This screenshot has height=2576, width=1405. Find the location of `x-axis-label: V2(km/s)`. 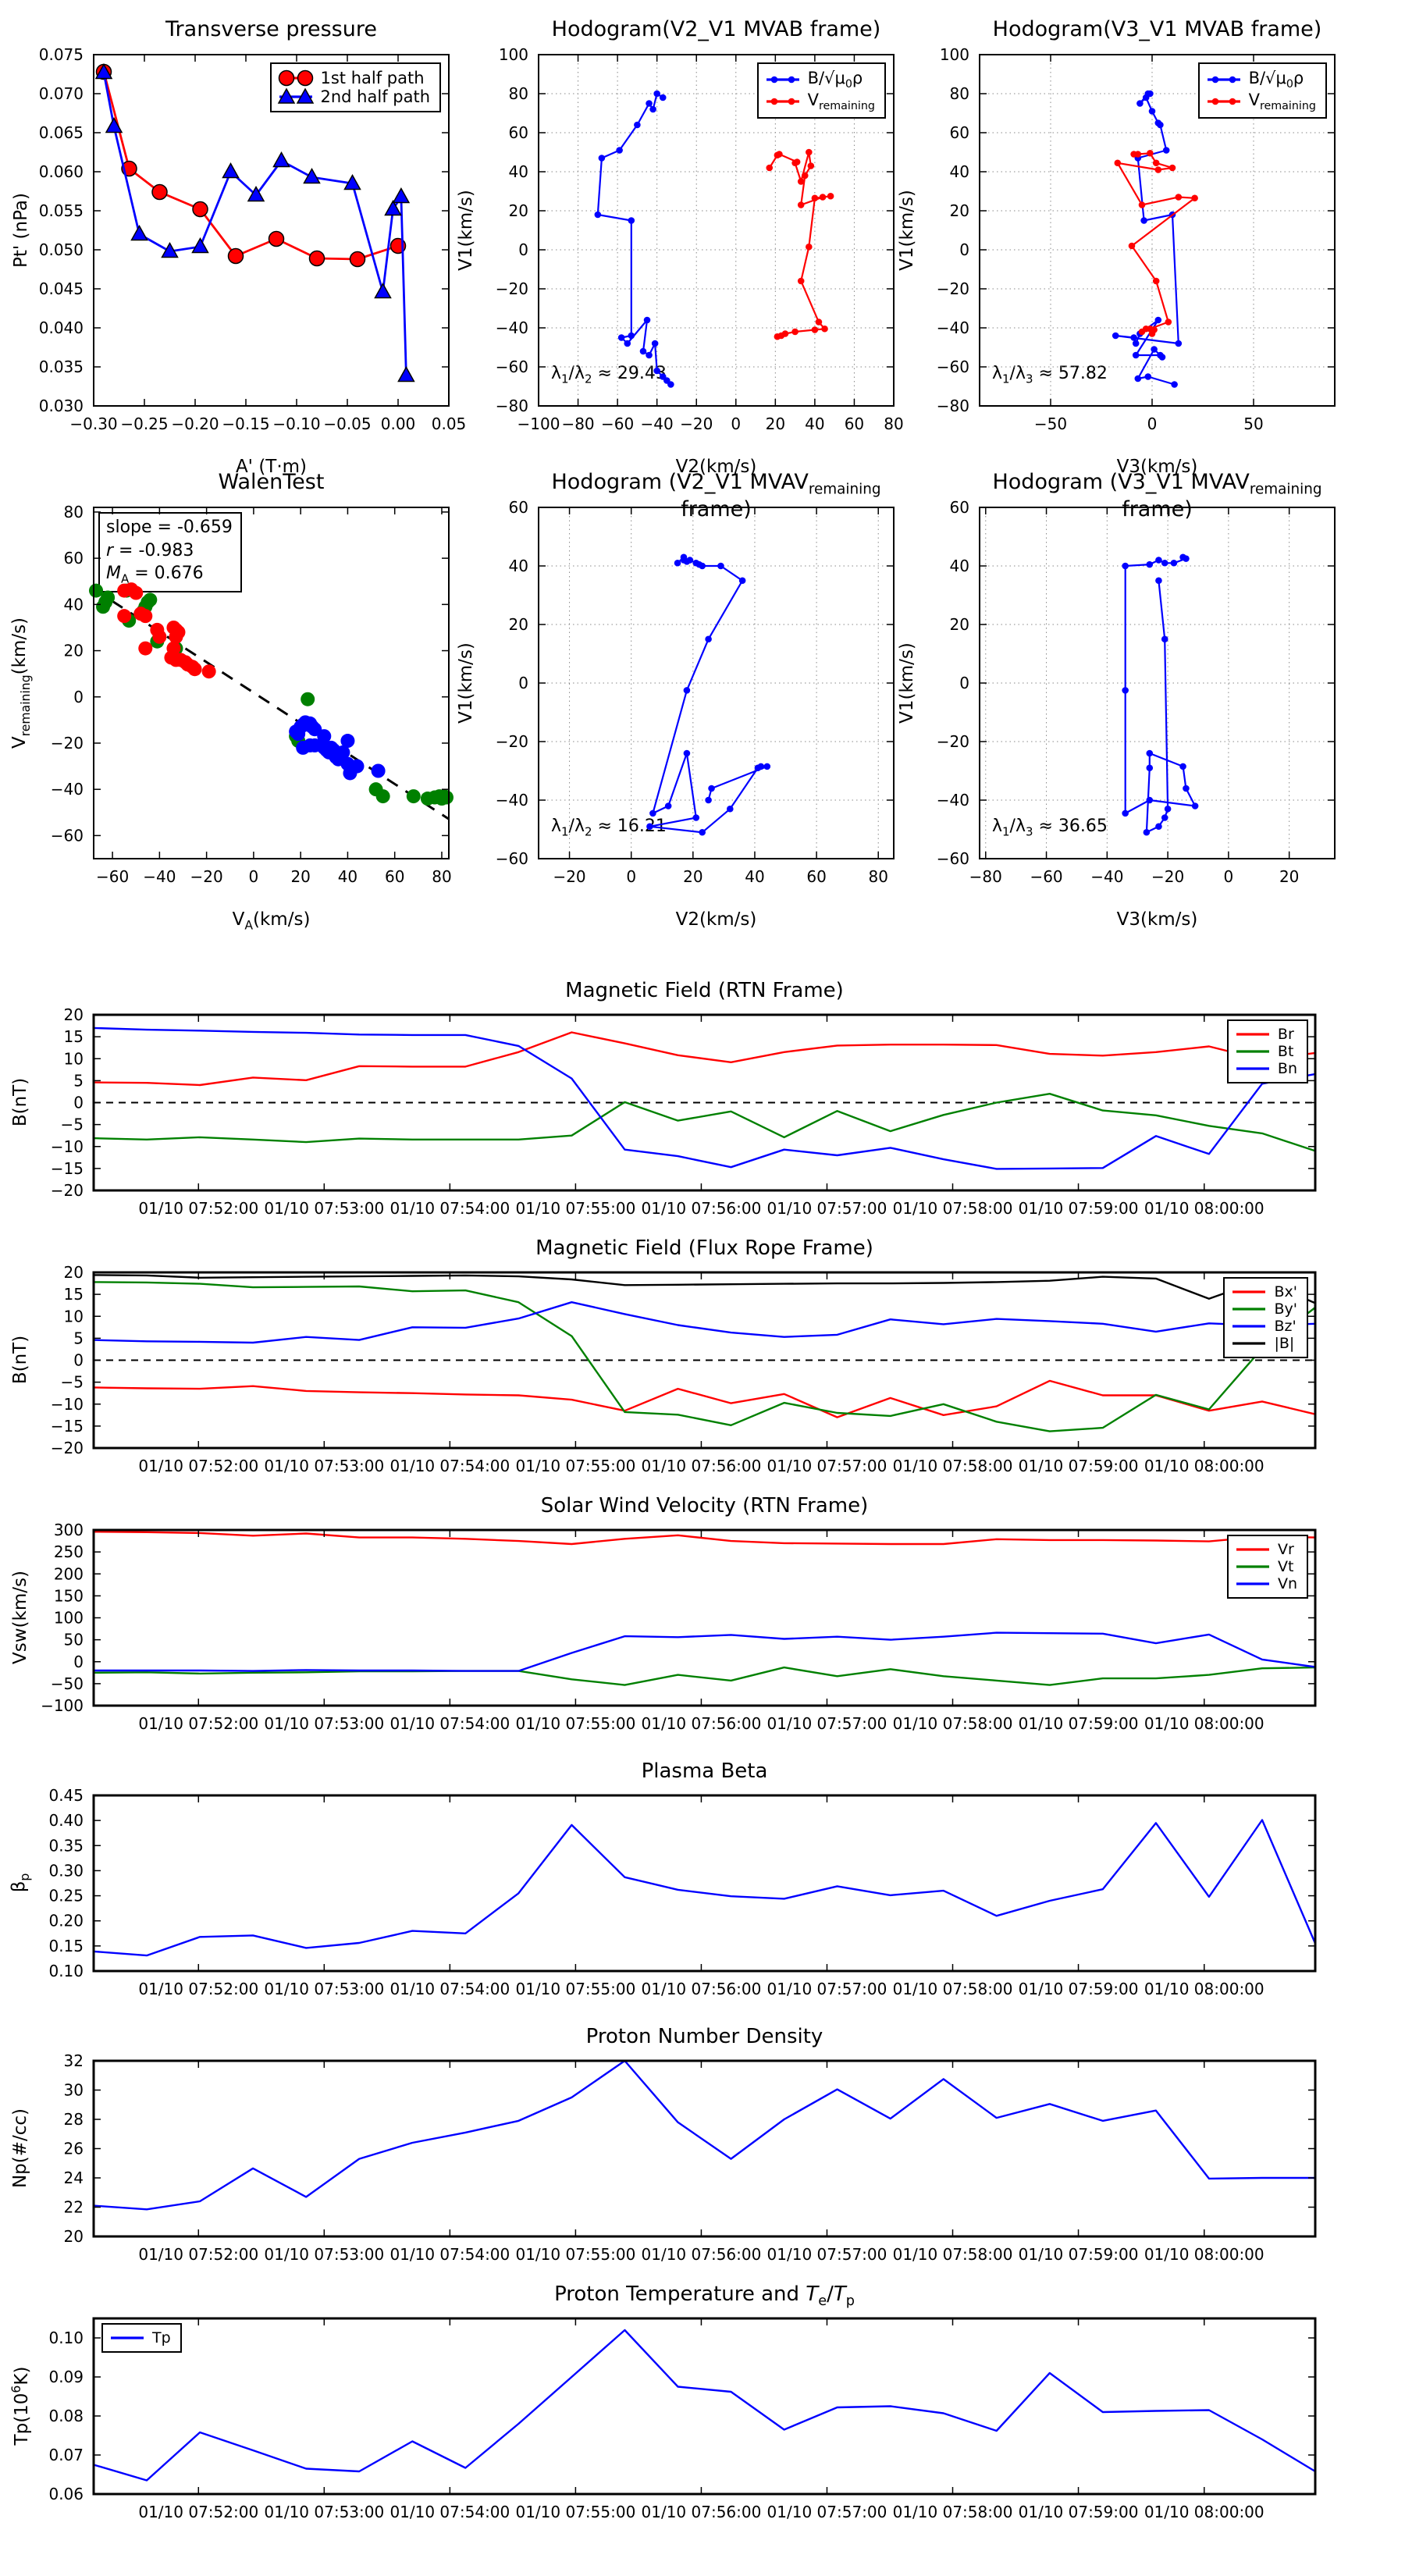

x-axis-label: V2(km/s) is located at coordinates (716, 919).